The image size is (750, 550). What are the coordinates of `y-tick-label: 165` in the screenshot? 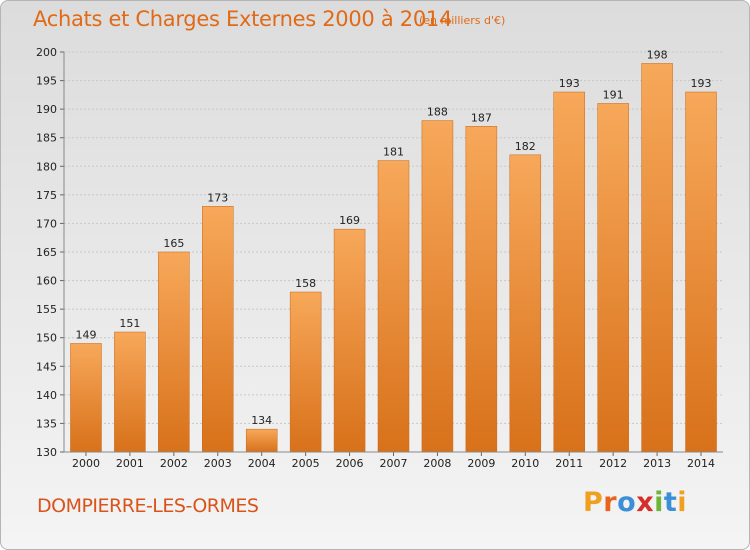 It's located at (46, 252).